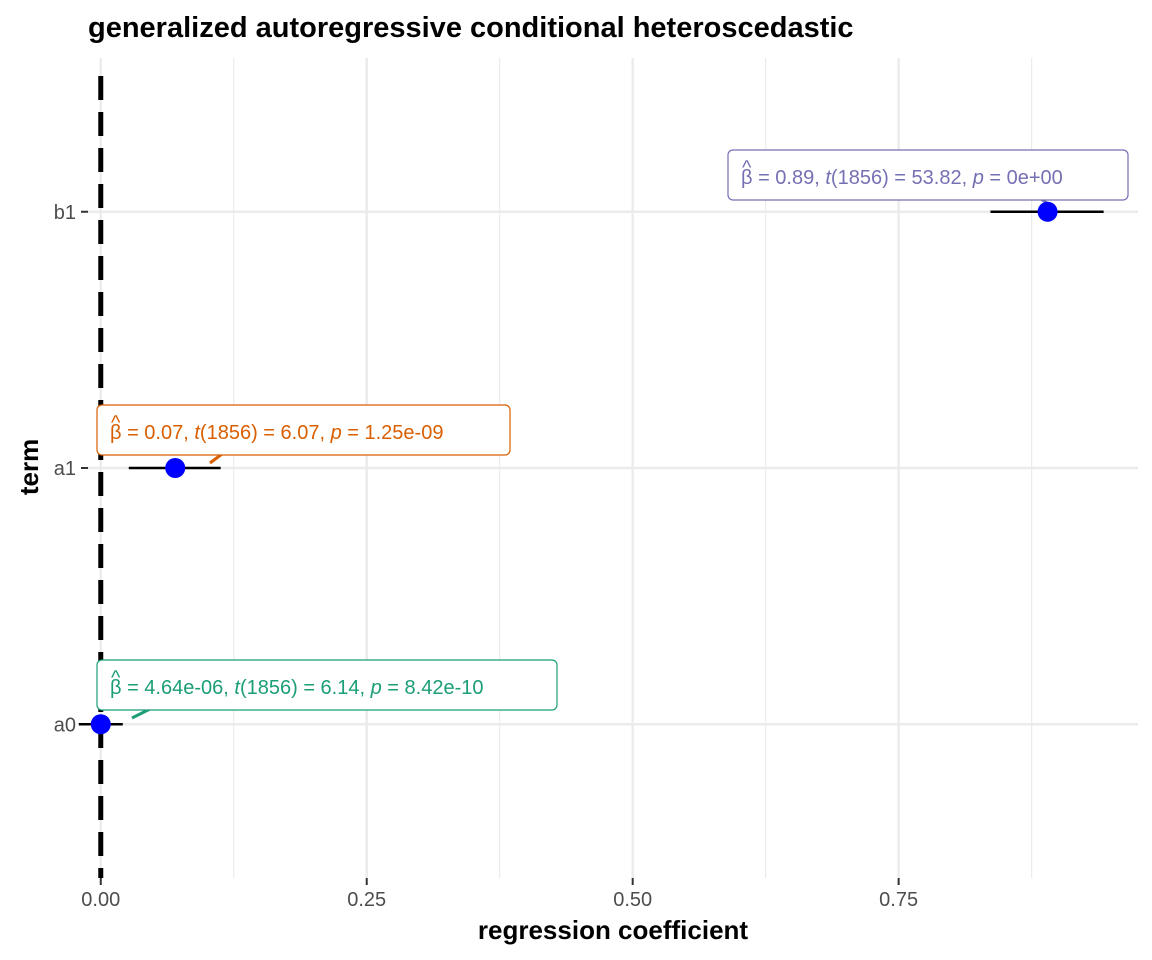  What do you see at coordinates (276, 433) in the screenshot?
I see `label-text: β = 0.07, t(1856) = 6.07, p = 1.25e-09` at bounding box center [276, 433].